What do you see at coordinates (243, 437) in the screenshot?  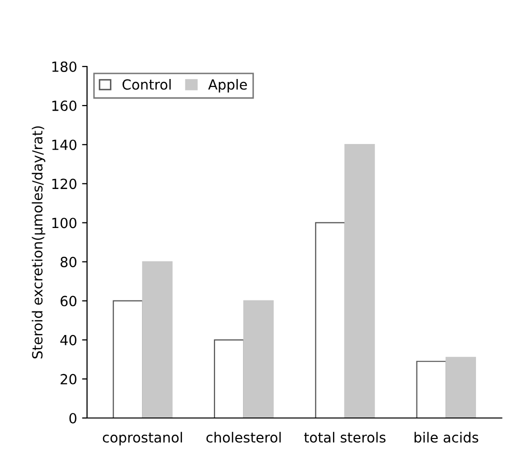 I see `x-tick-label: cholesterol` at bounding box center [243, 437].